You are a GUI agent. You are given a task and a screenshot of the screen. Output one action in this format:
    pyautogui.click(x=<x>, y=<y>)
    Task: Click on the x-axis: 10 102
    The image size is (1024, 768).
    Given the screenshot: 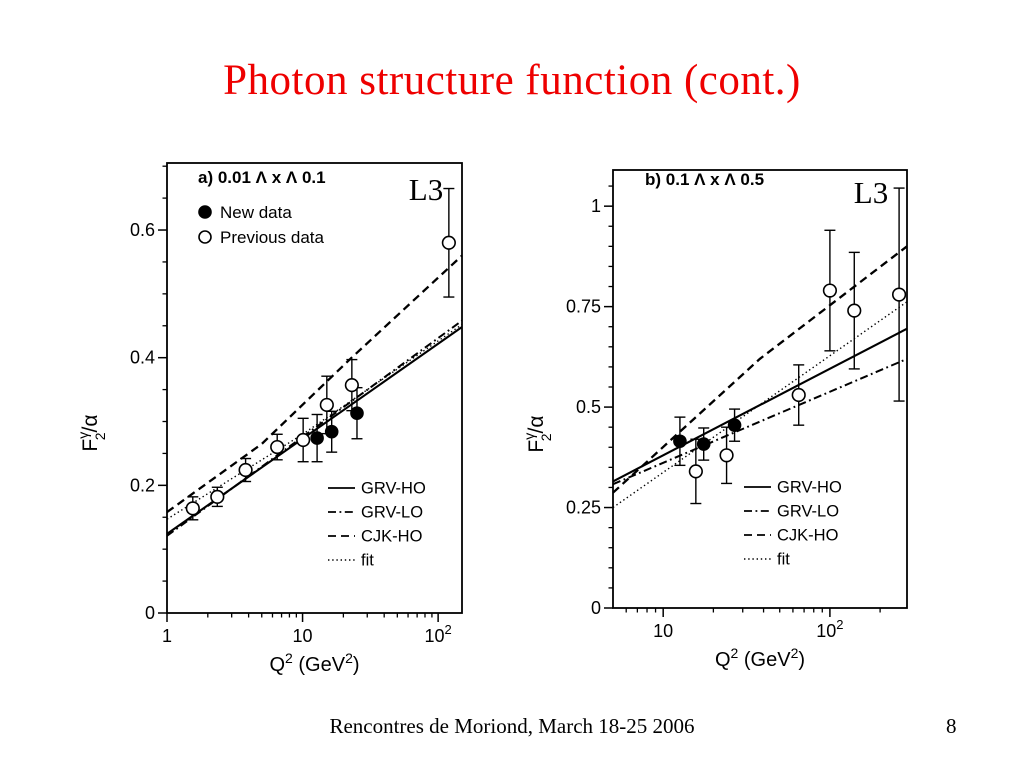 What is the action you would take?
    pyautogui.click(x=753, y=624)
    